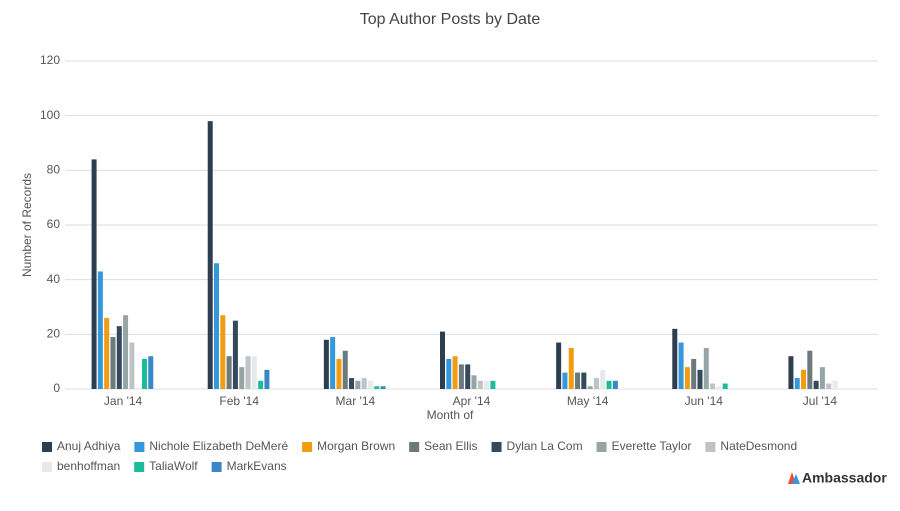 This screenshot has height=511, width=900. What do you see at coordinates (257, 466) in the screenshot?
I see `legend-label: MarkEvans` at bounding box center [257, 466].